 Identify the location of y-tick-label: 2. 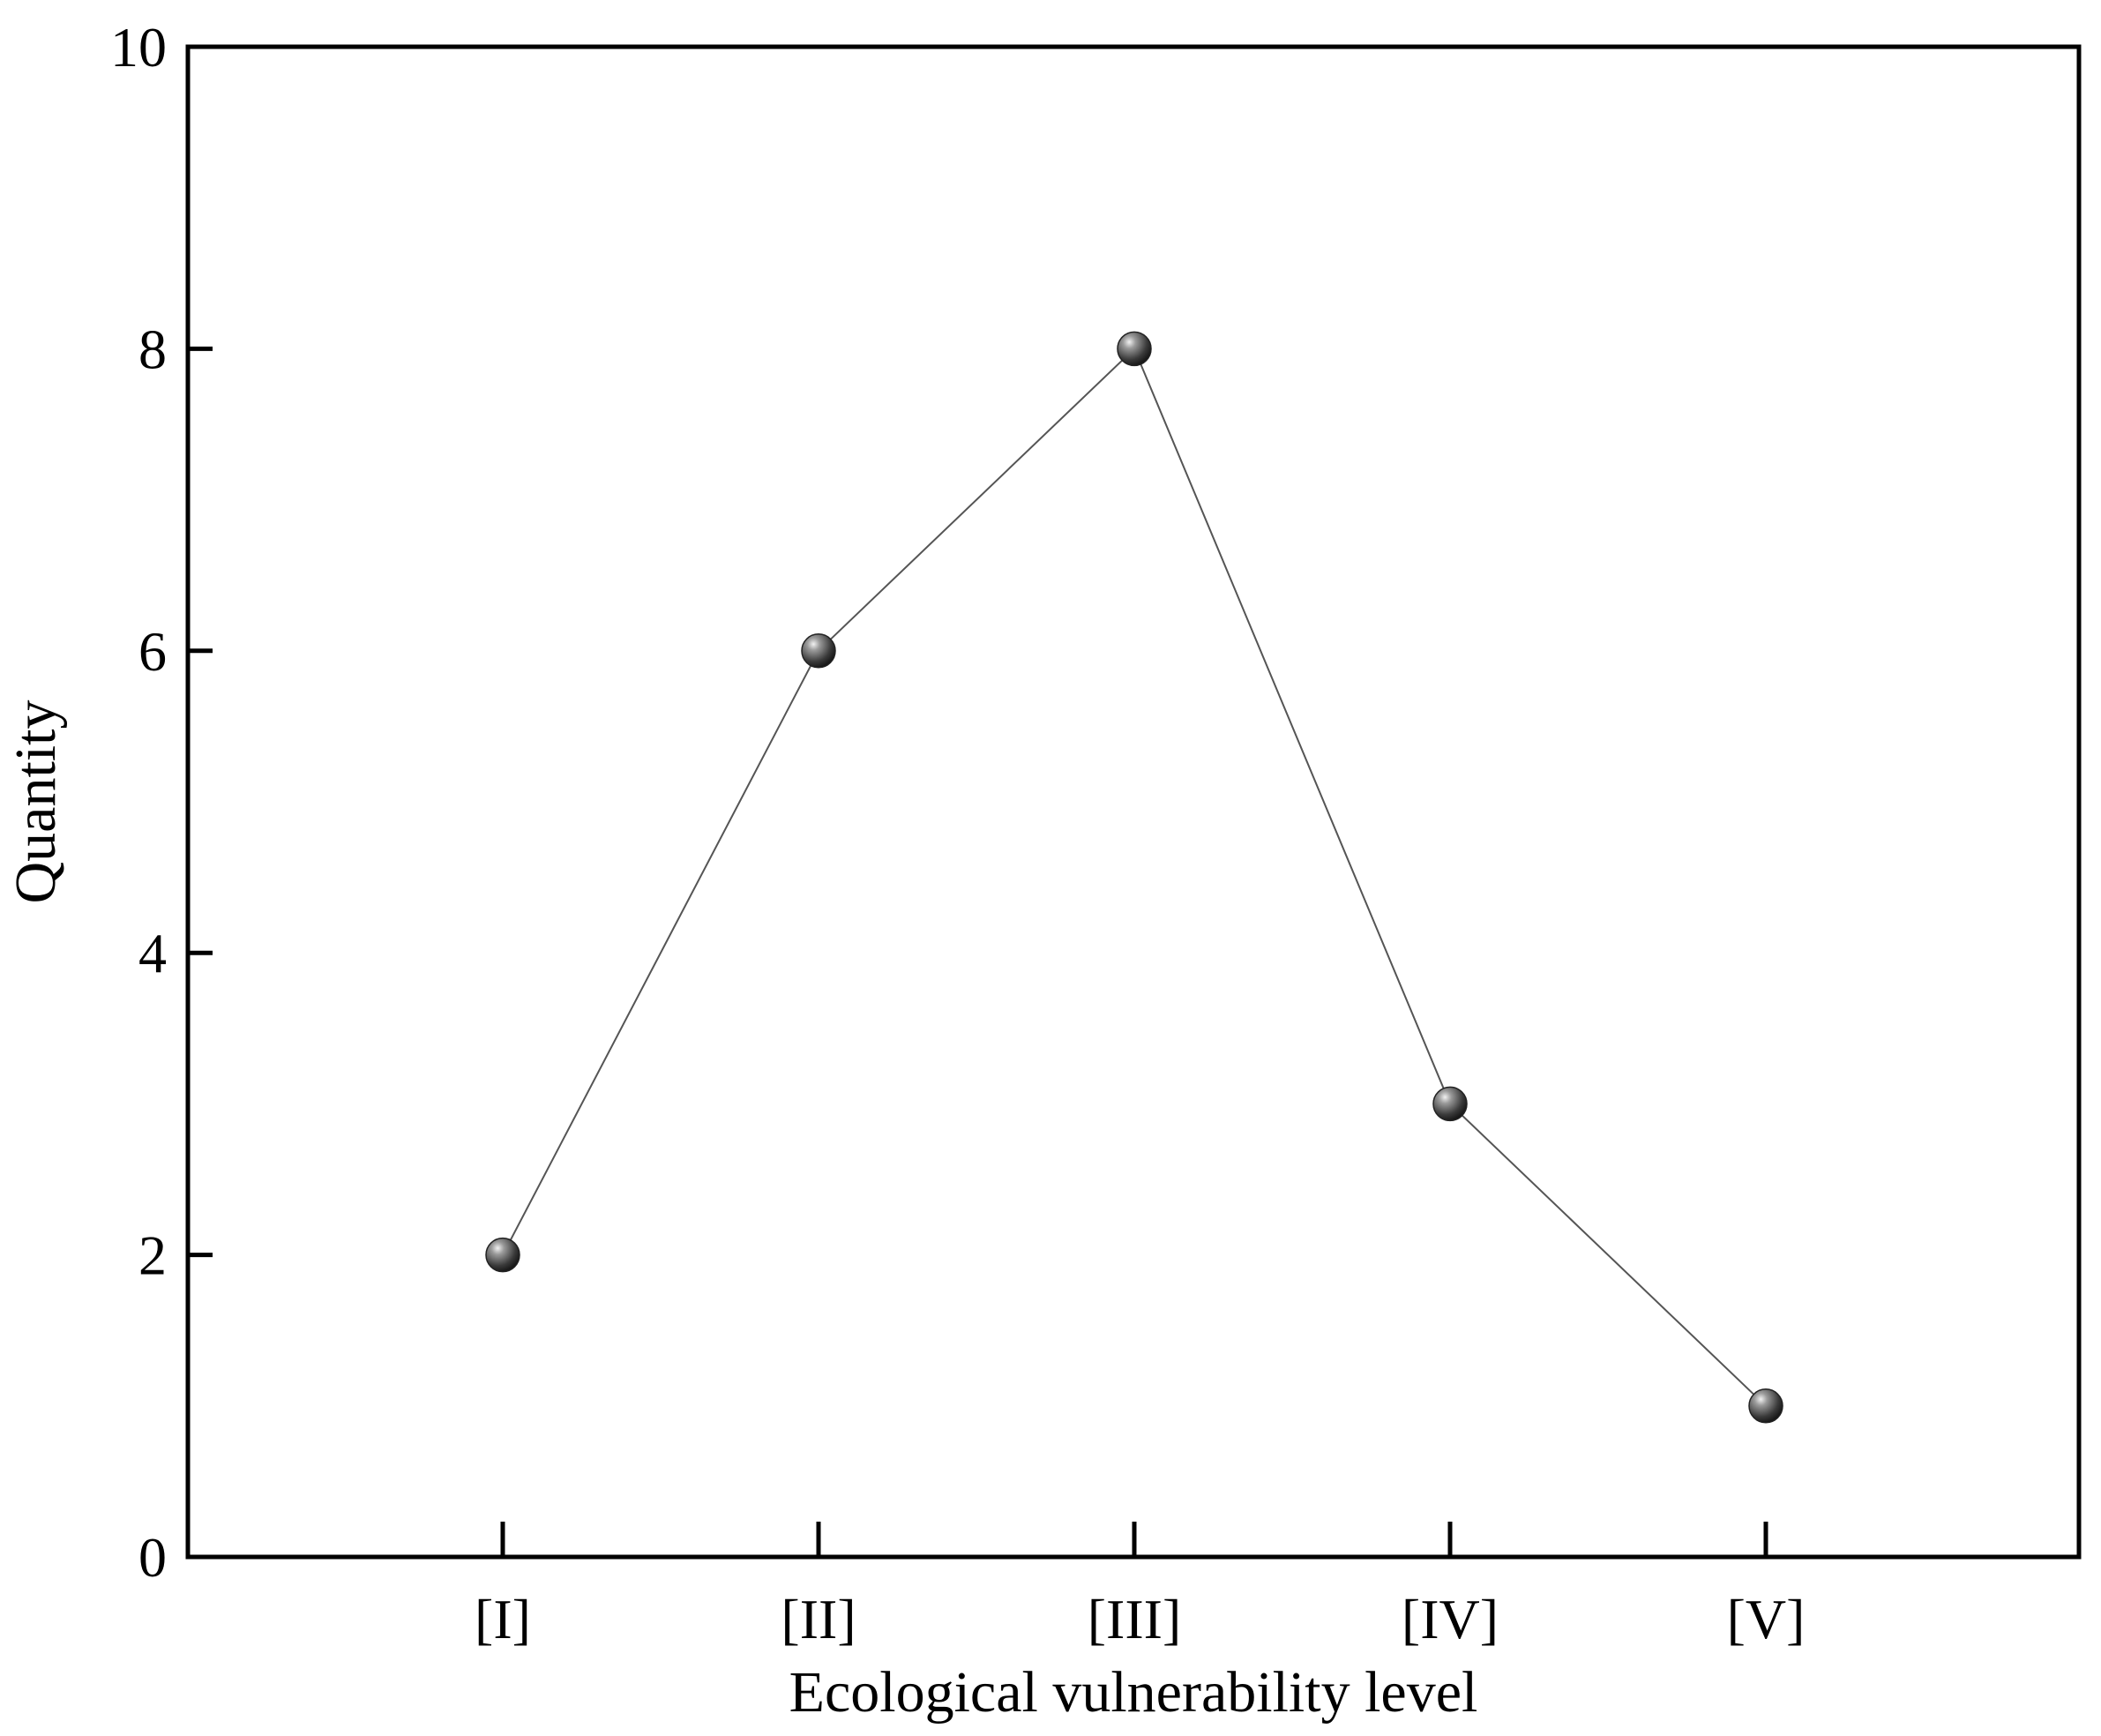
(153, 1255).